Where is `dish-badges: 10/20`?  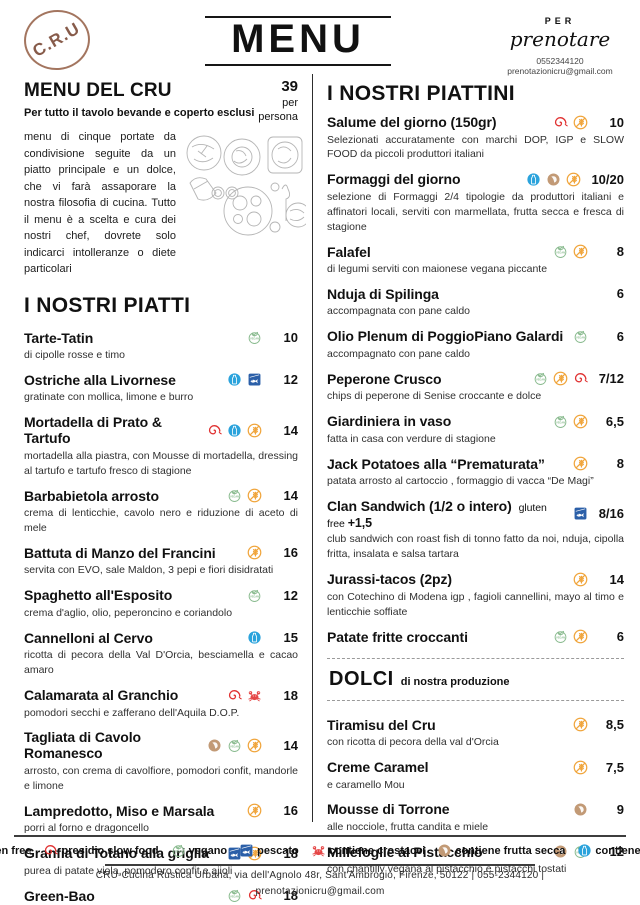 dish-badges: 10/20 is located at coordinates (575, 179).